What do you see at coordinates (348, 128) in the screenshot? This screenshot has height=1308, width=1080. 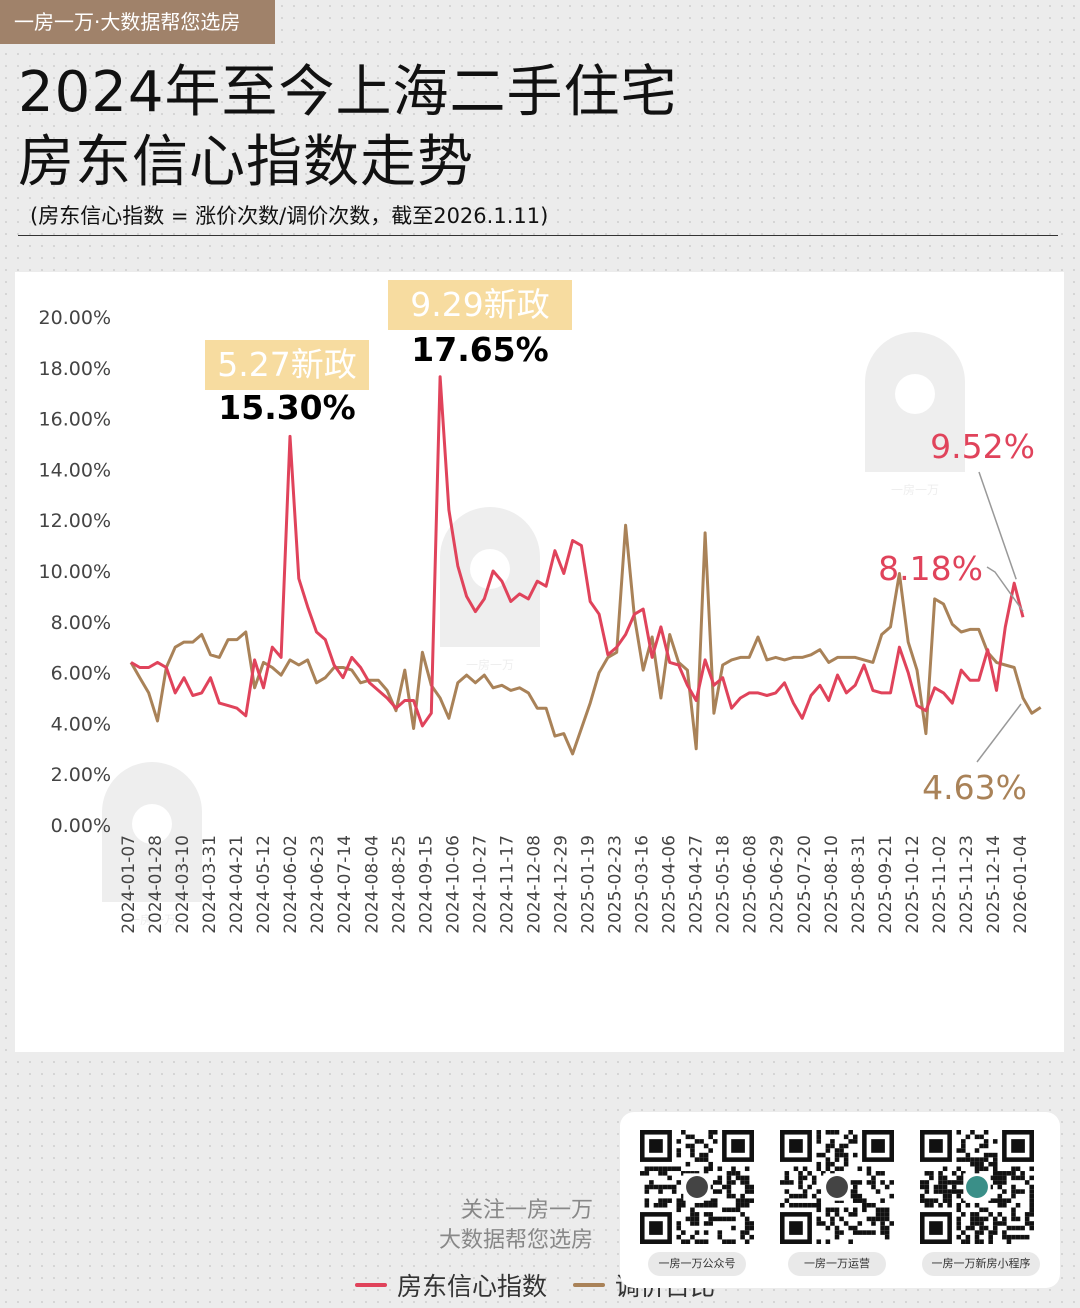 I see `page-title: 2024年至今上海二手住宅 房东信心指数走势` at bounding box center [348, 128].